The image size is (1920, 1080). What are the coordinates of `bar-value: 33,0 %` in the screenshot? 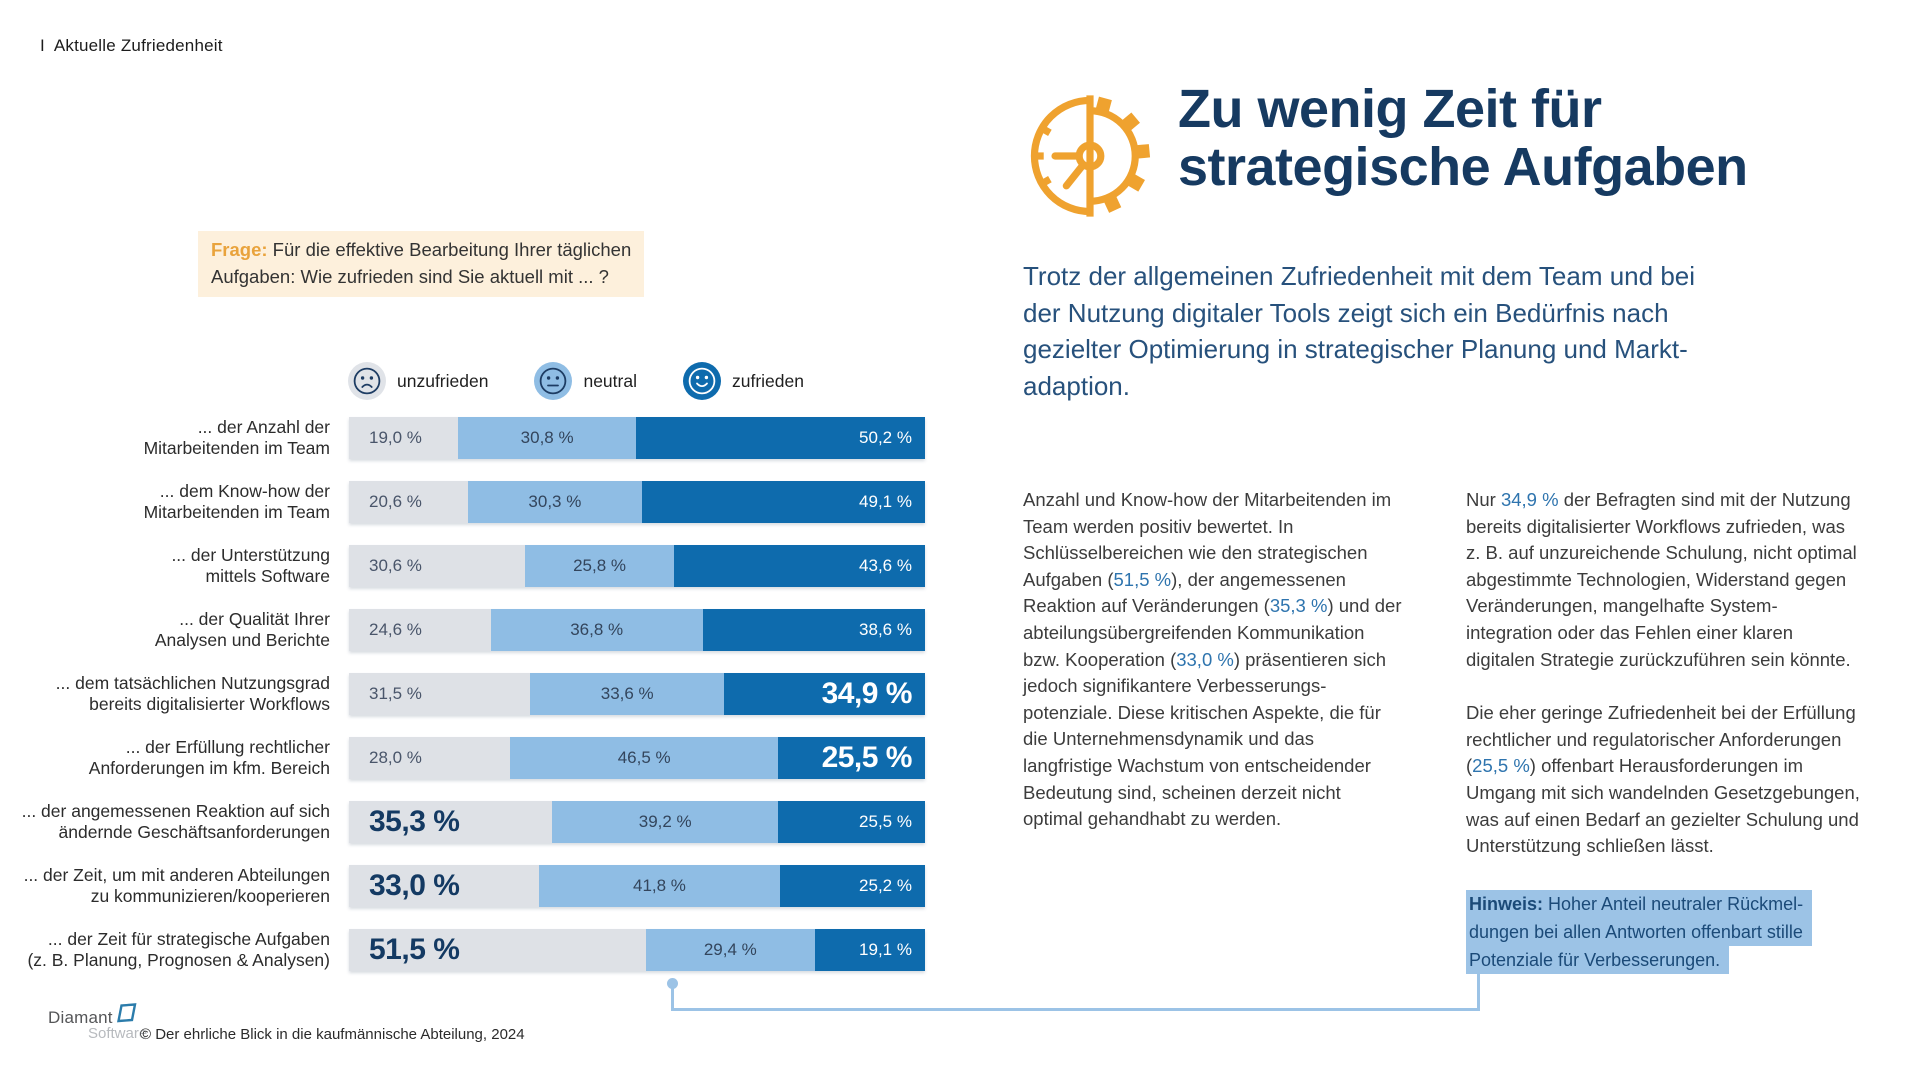 It's located at (414, 885).